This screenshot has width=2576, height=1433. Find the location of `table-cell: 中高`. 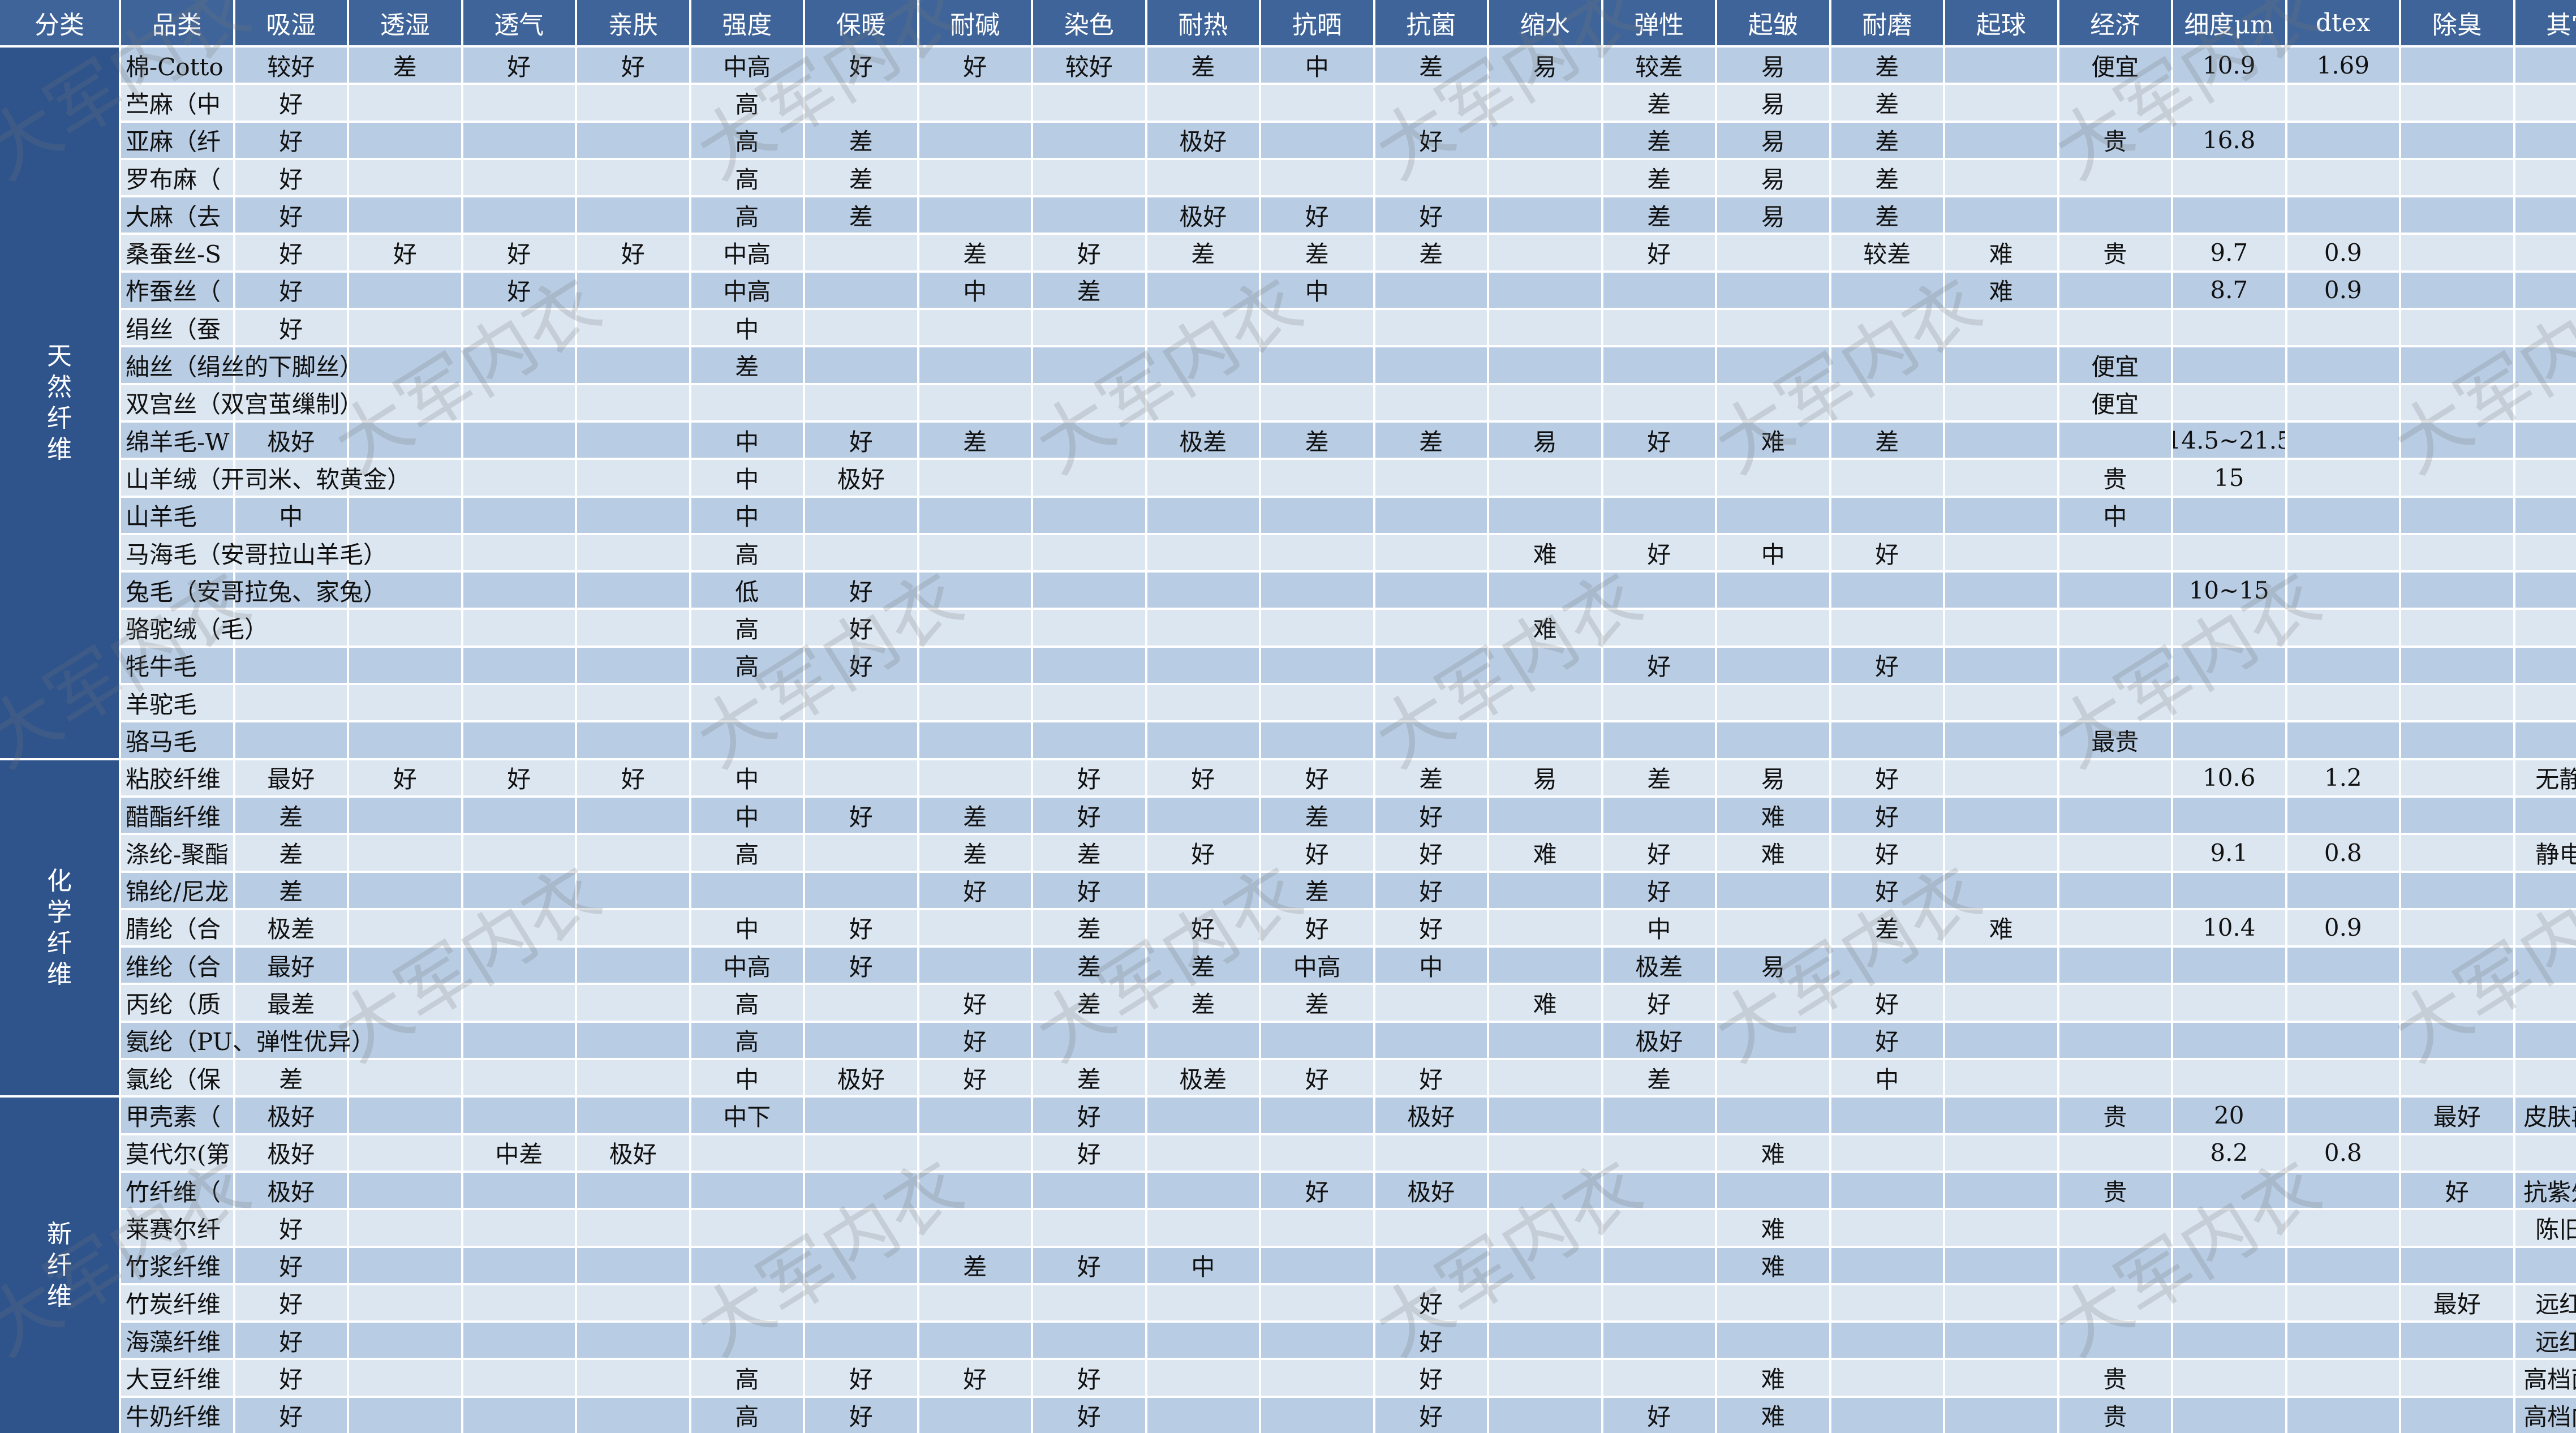

table-cell: 中高 is located at coordinates (747, 291).